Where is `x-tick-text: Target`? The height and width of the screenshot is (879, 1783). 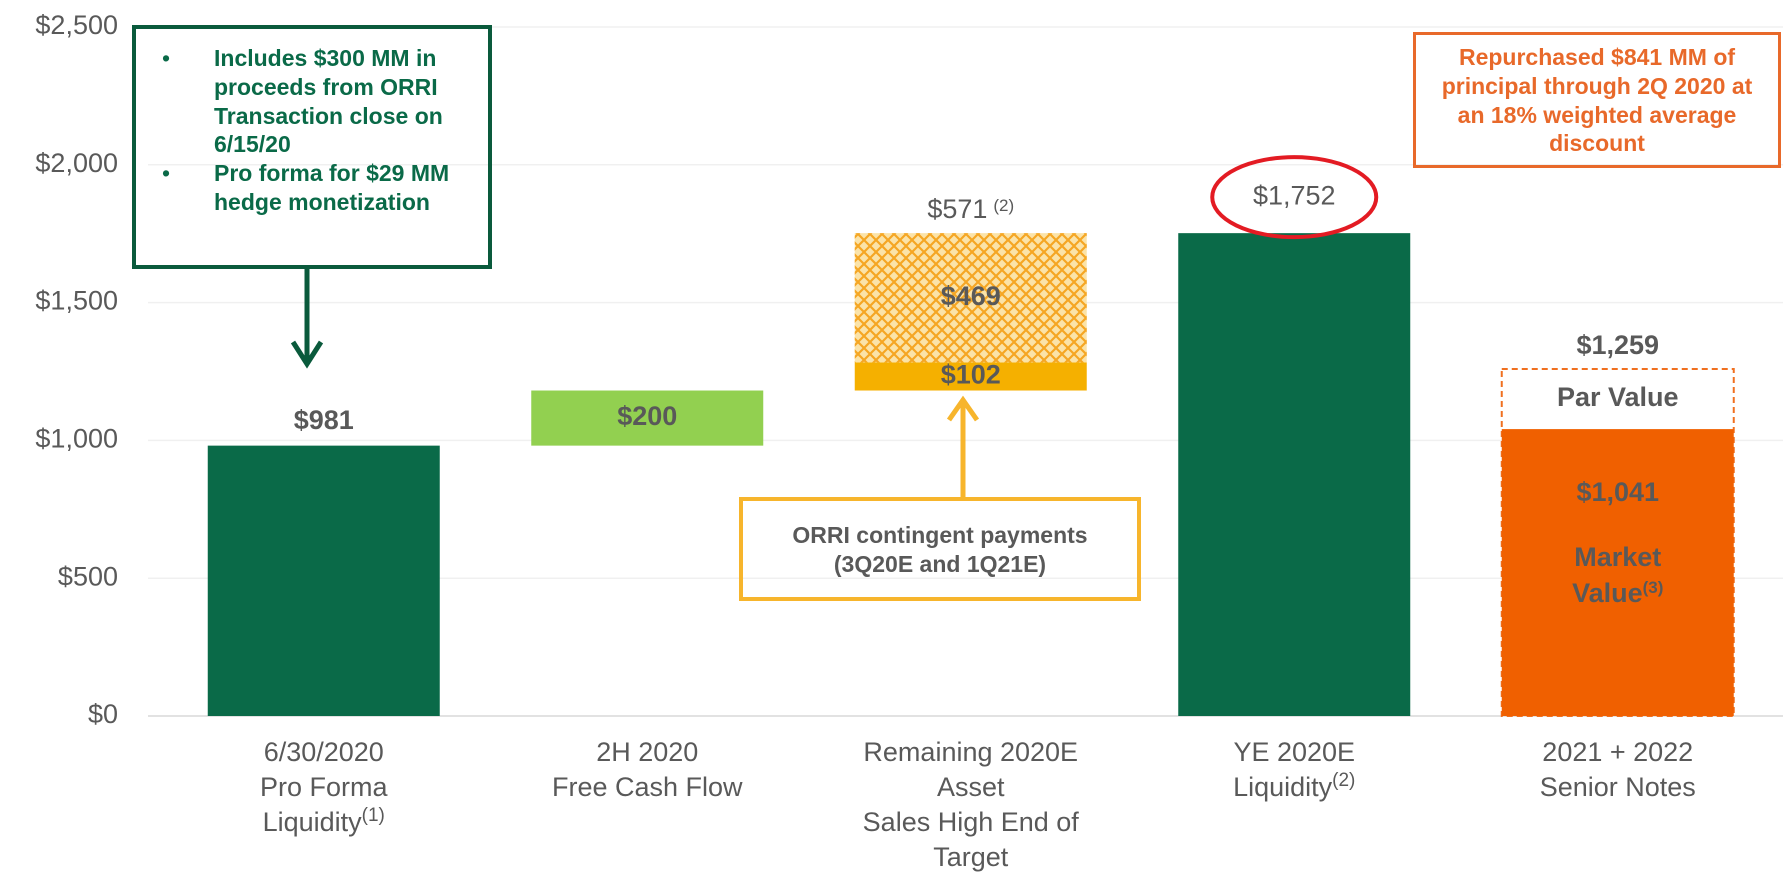 x-tick-text: Target is located at coordinates (971, 857).